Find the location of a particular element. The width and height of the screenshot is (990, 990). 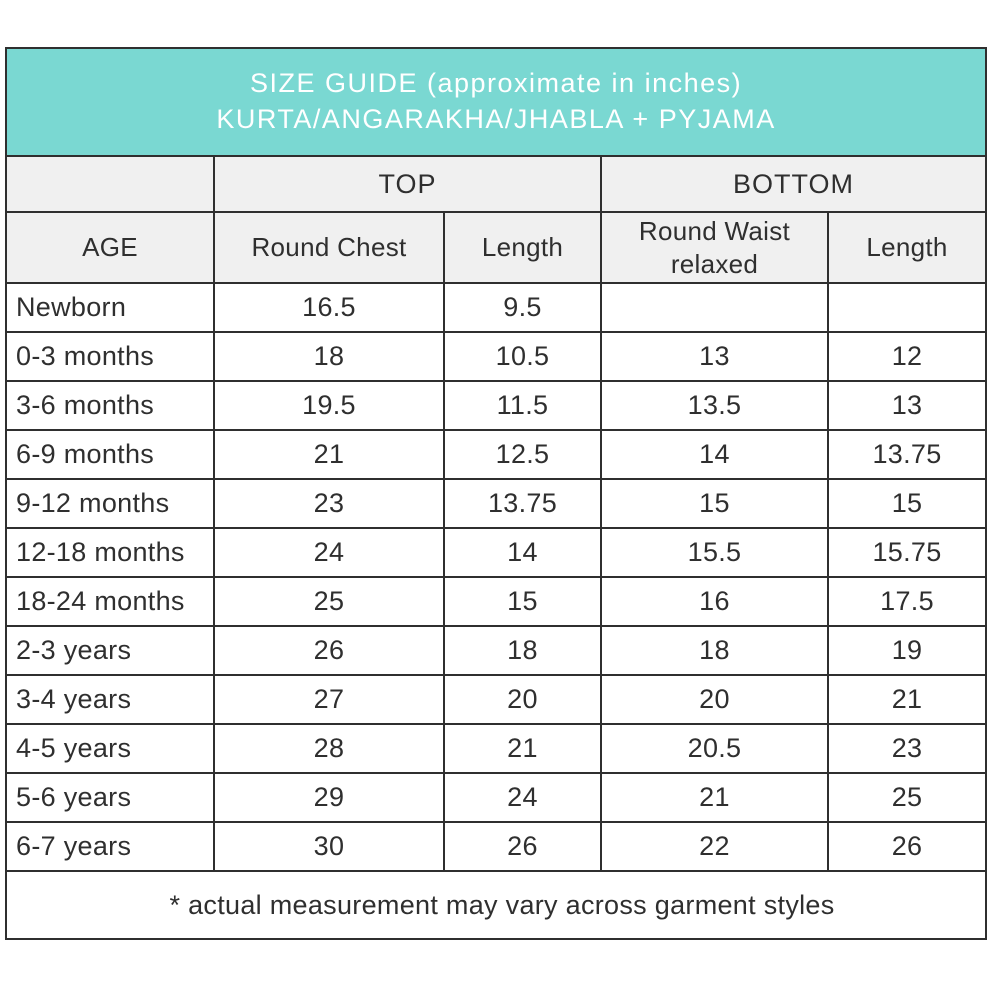

table-row: 2-3 years 26 18 18 19 is located at coordinates (496, 650).